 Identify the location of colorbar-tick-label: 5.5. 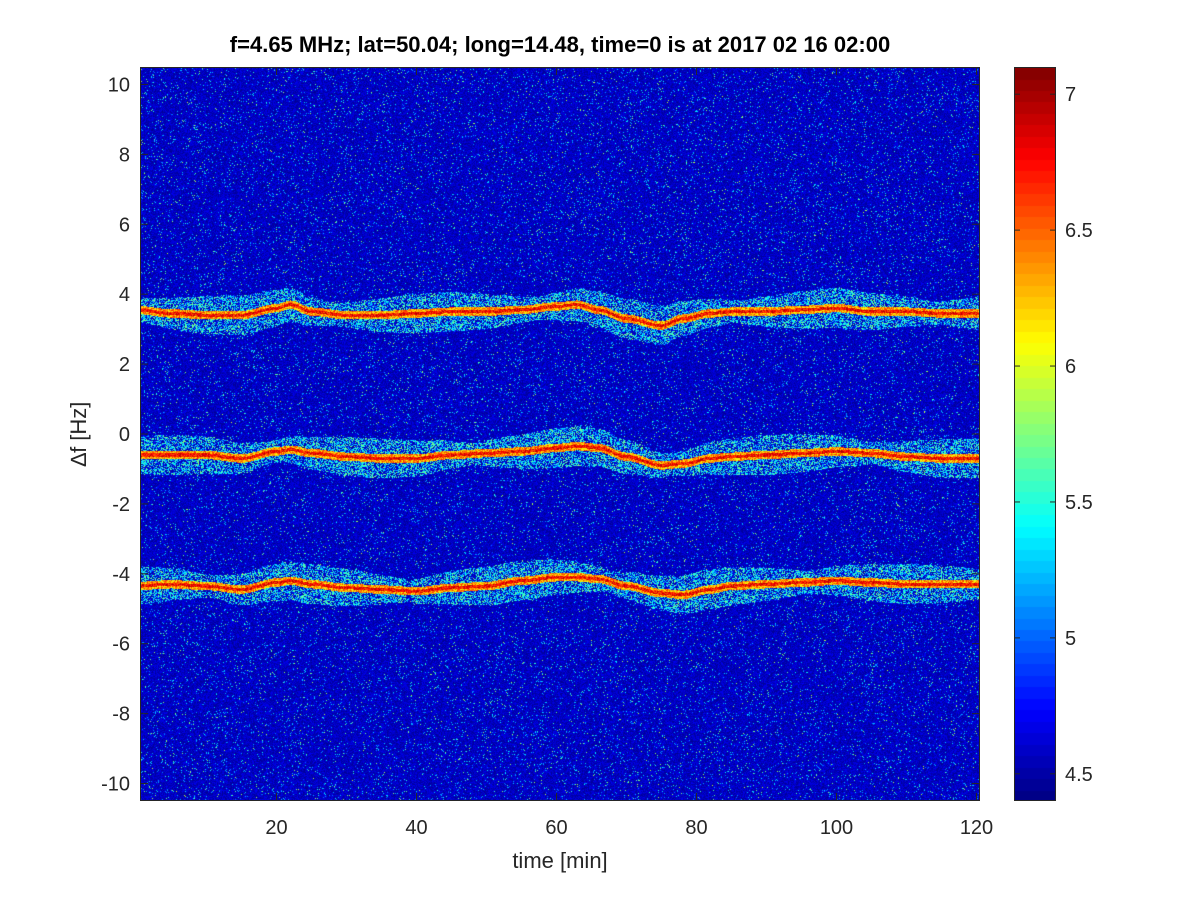
(1079, 503).